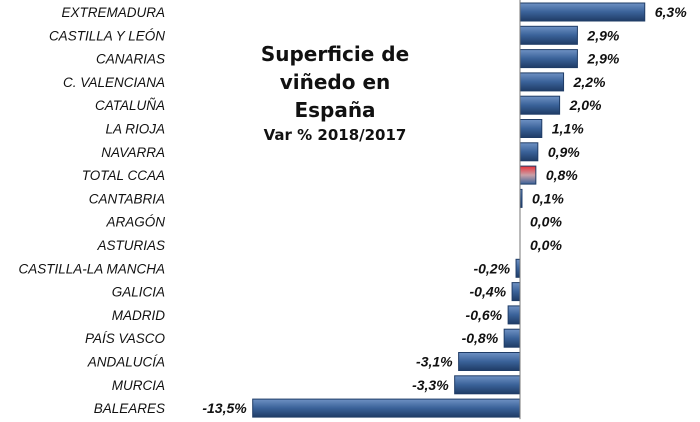 The height and width of the screenshot is (422, 700). What do you see at coordinates (130, 59) in the screenshot?
I see `category-label: CANARIAS` at bounding box center [130, 59].